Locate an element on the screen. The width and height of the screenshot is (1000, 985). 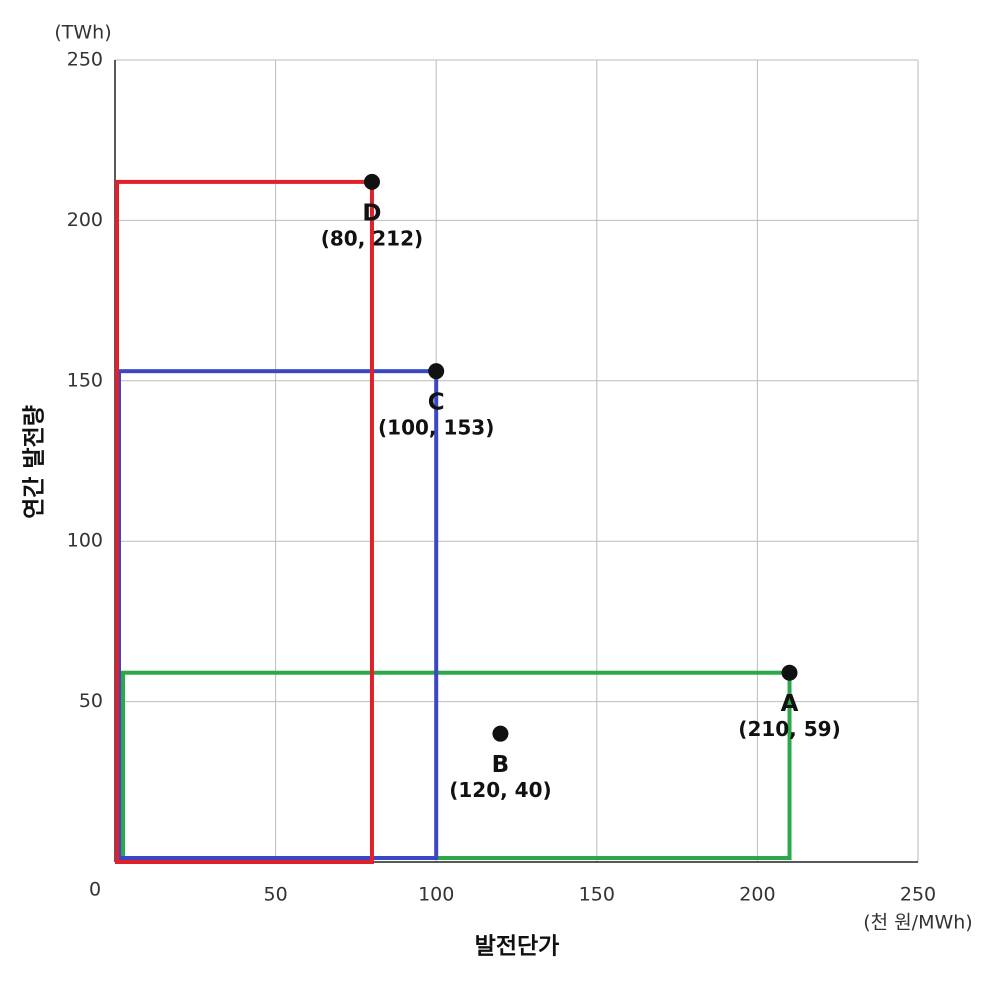
x-tick-label: 100 is located at coordinates (436, 895).